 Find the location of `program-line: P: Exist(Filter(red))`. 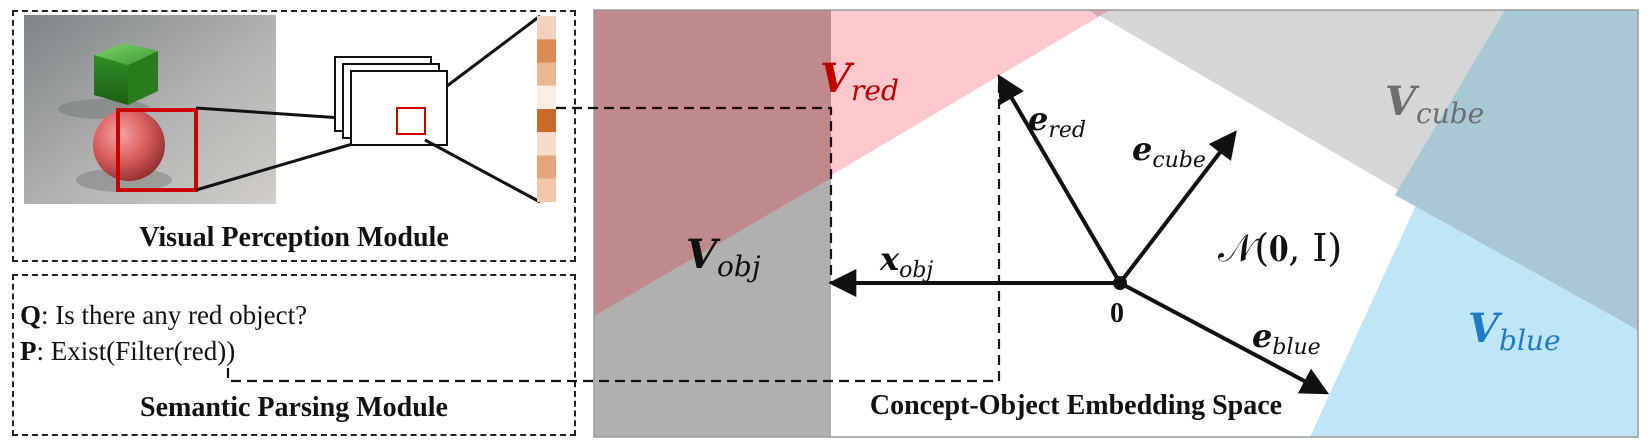

program-line: P: Exist(Filter(red)) is located at coordinates (127, 351).